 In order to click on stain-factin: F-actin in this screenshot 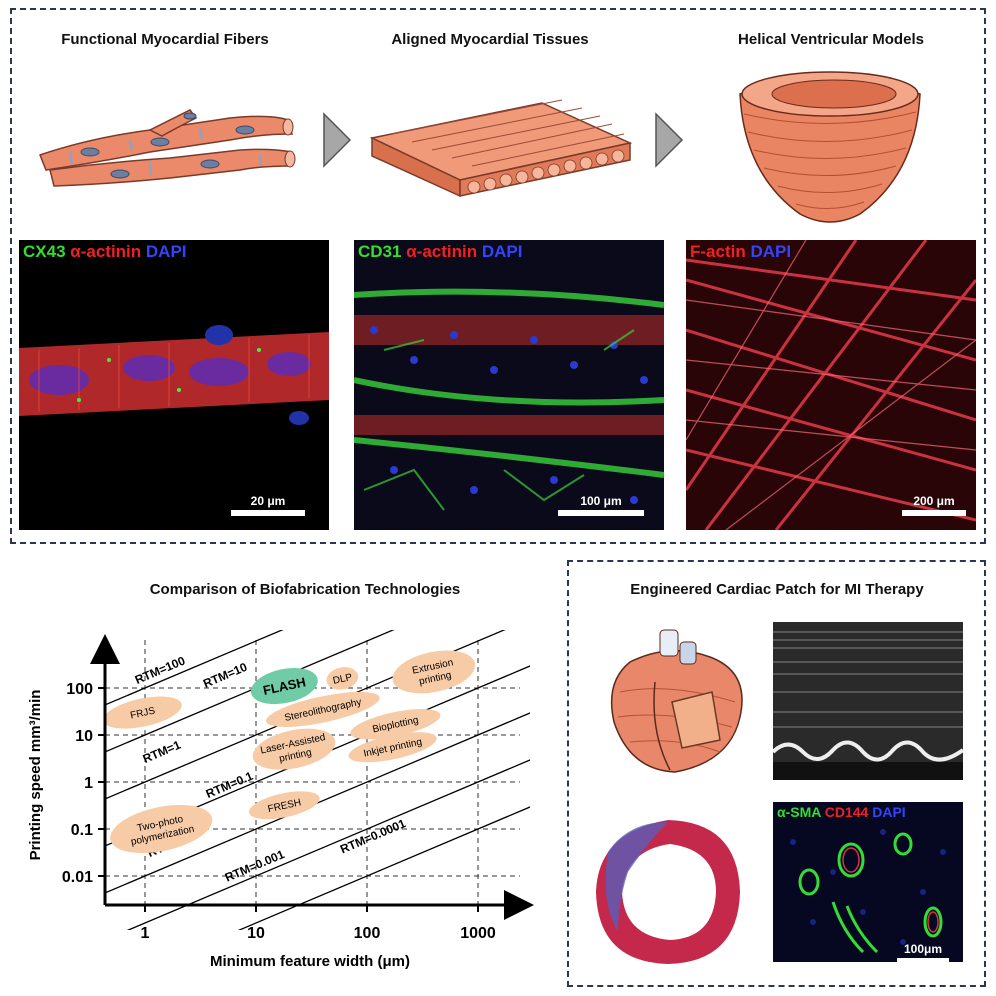, I will do `click(718, 251)`.